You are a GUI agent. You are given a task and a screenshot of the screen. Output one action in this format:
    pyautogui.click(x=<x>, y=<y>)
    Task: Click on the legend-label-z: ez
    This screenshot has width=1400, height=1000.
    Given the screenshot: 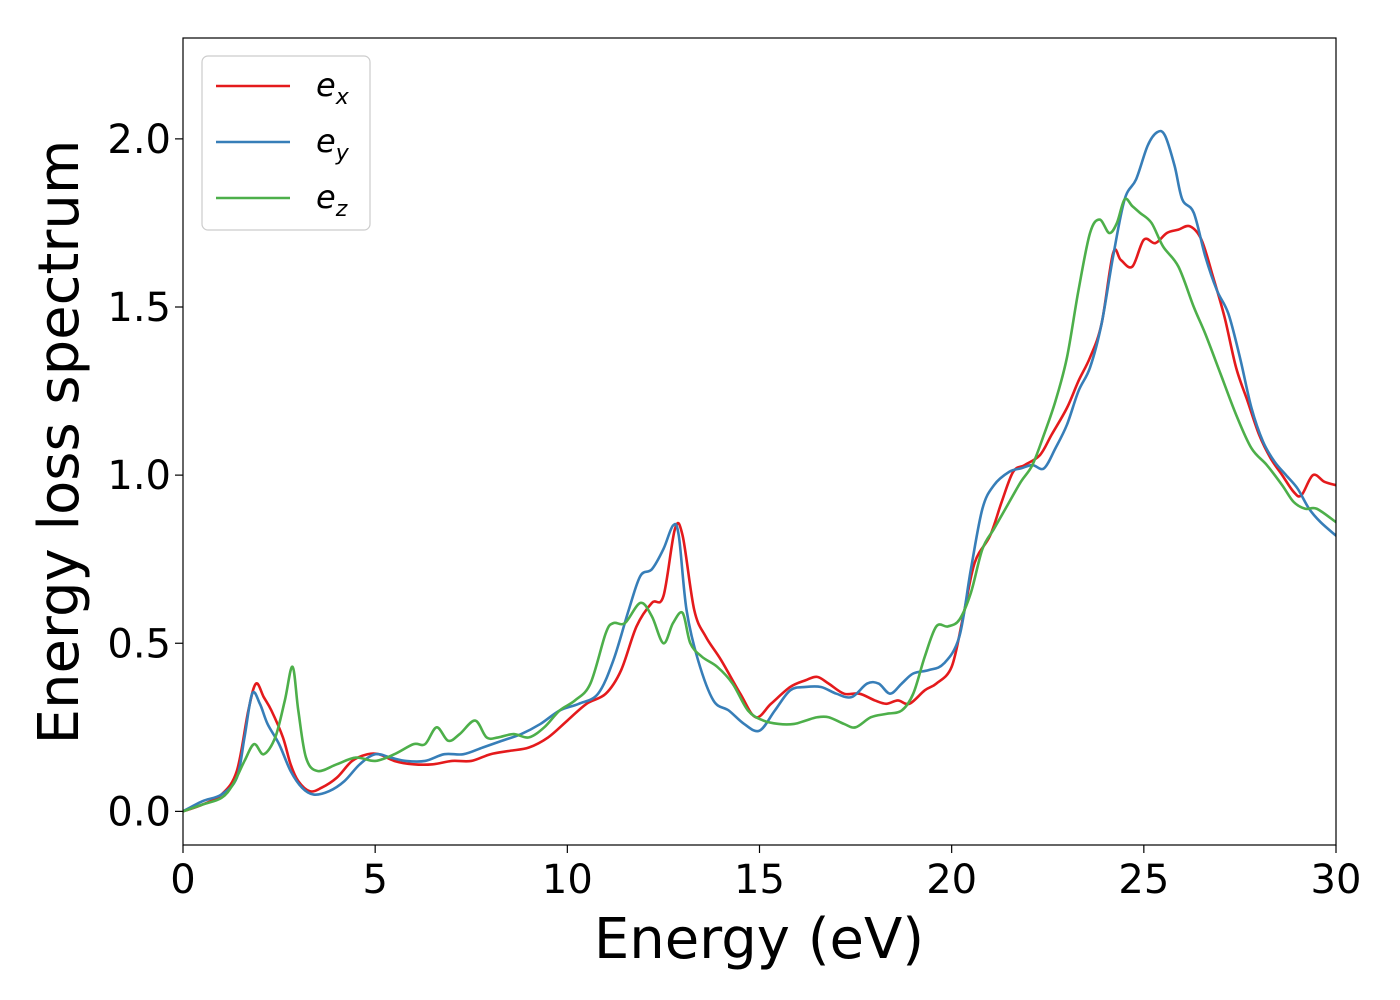 What is the action you would take?
    pyautogui.click(x=332, y=200)
    